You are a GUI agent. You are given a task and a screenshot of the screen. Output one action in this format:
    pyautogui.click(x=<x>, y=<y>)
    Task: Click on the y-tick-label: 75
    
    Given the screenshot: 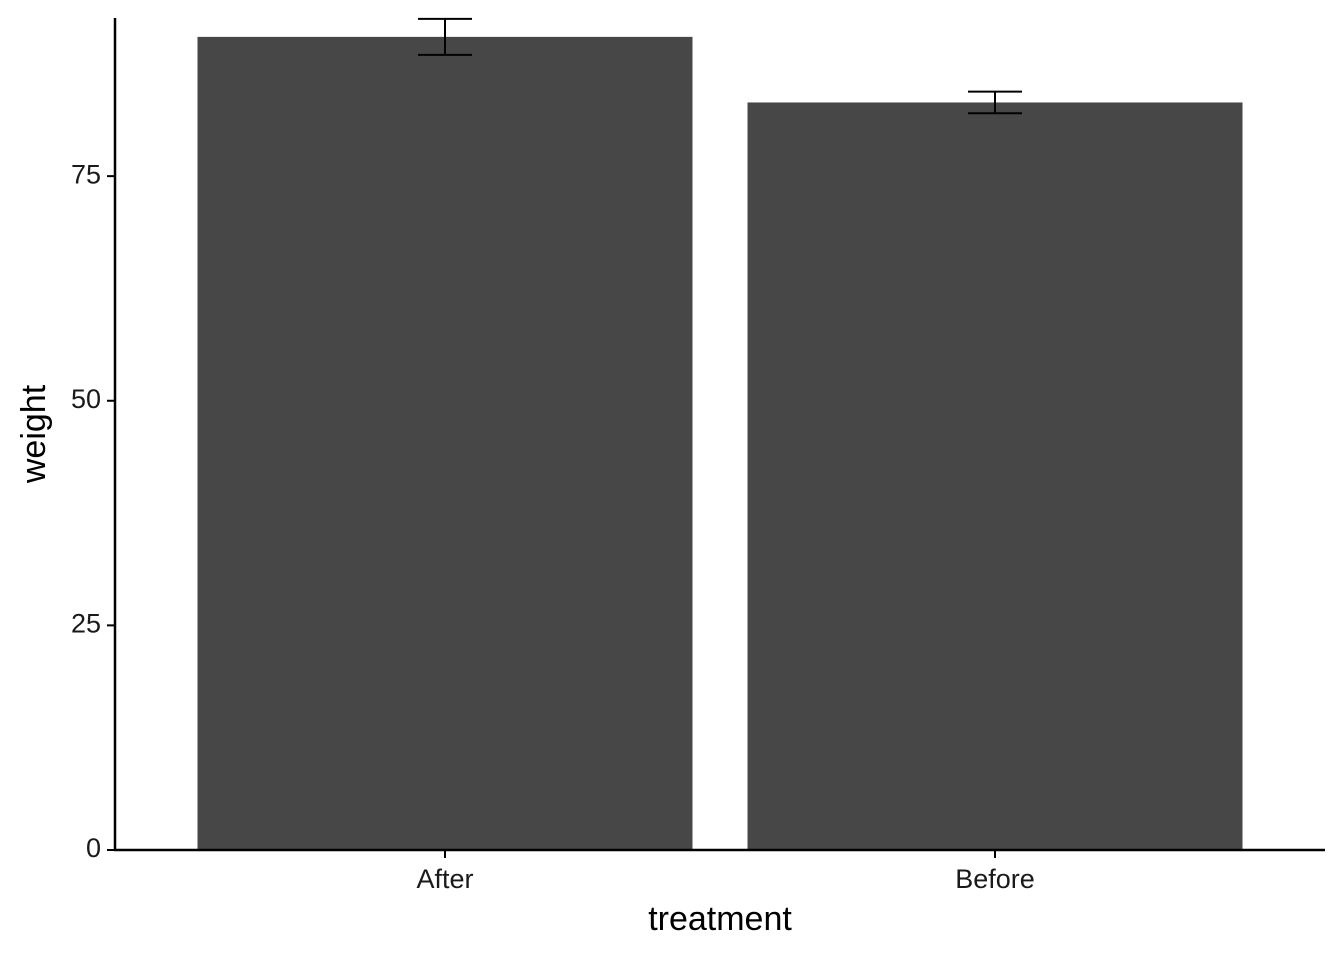 What is the action you would take?
    pyautogui.click(x=86, y=174)
    